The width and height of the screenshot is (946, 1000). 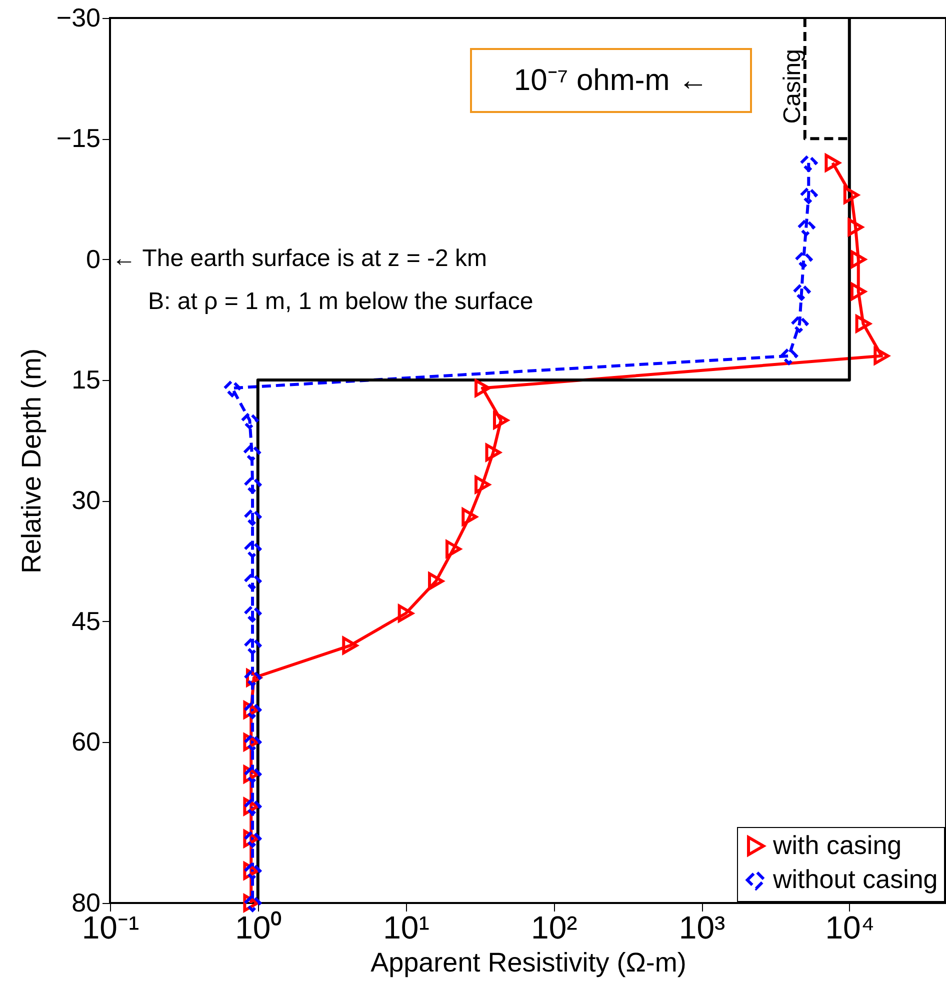 What do you see at coordinates (837, 845) in the screenshot?
I see `legend-label: with casing` at bounding box center [837, 845].